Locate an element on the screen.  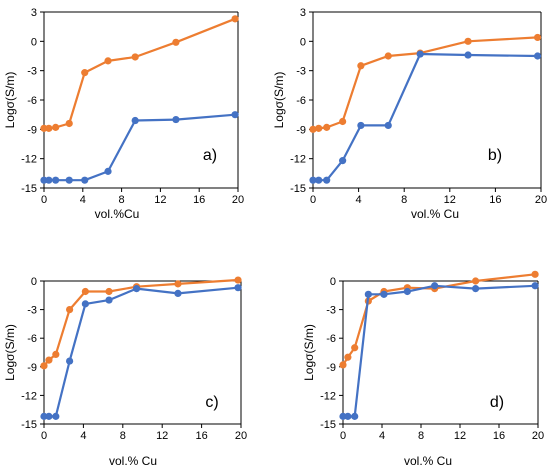
panel-label: d) is located at coordinates (497, 402).